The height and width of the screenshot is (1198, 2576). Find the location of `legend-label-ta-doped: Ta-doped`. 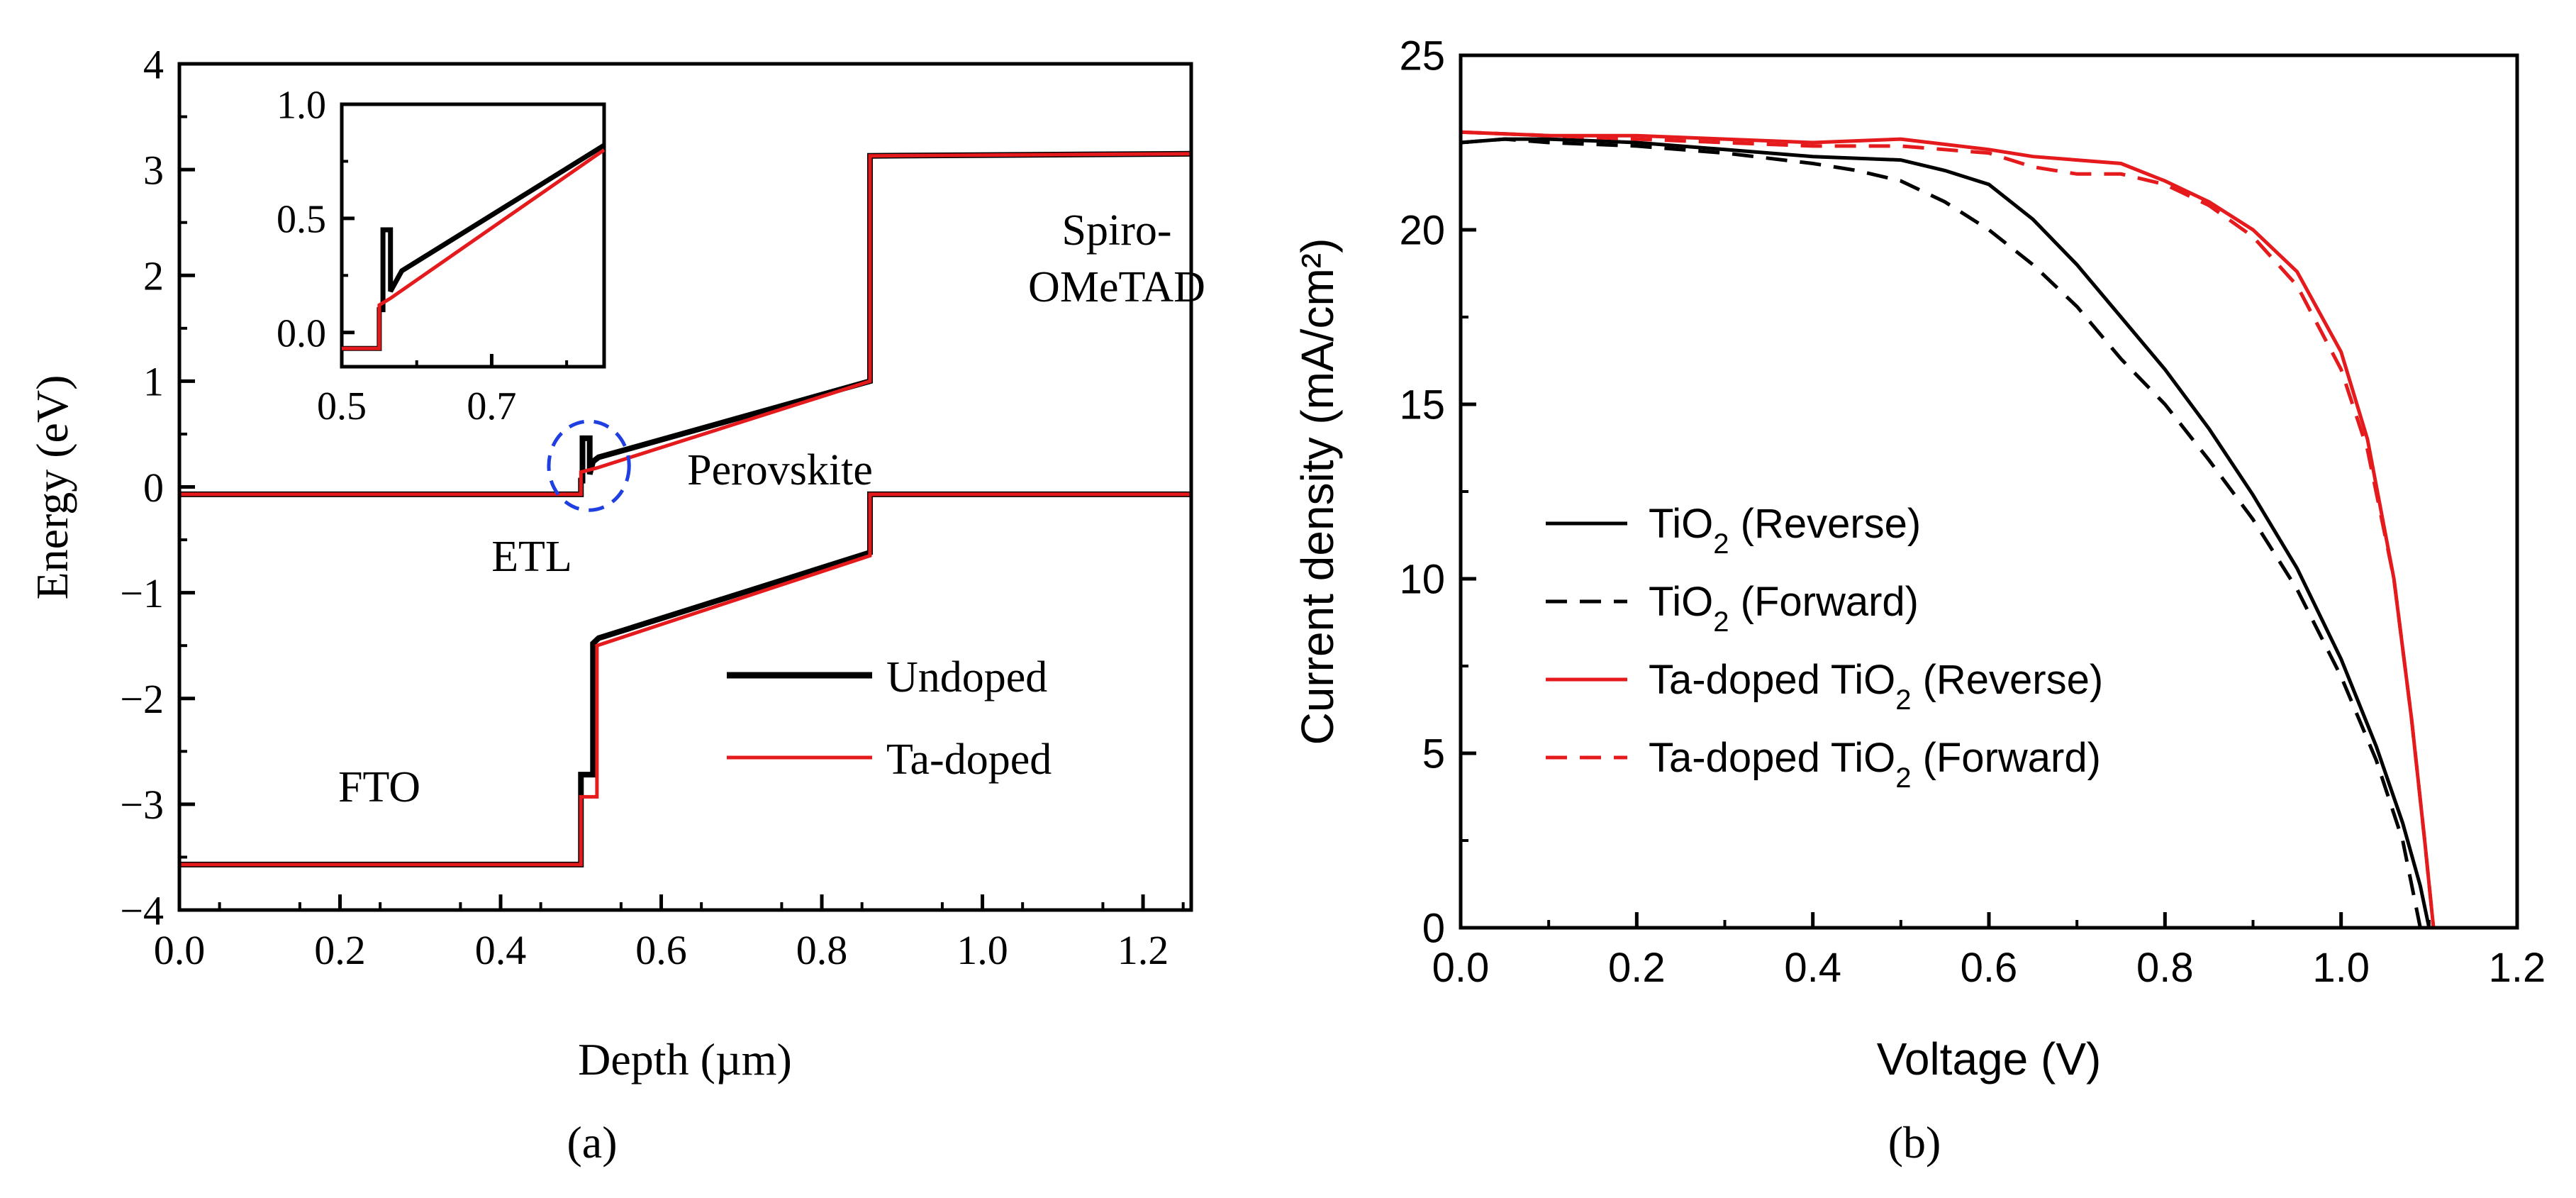

legend-label-ta-doped: Ta-doped is located at coordinates (969, 760).